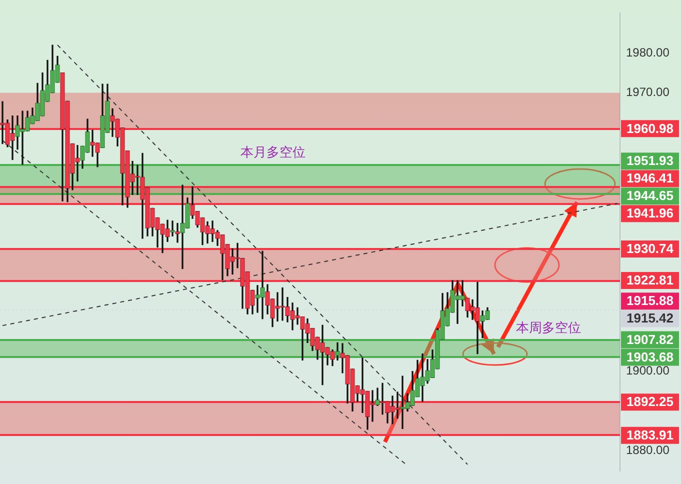 Image resolution: width=681 pixels, height=484 pixels. I want to click on text: 1915.88, so click(650, 300).